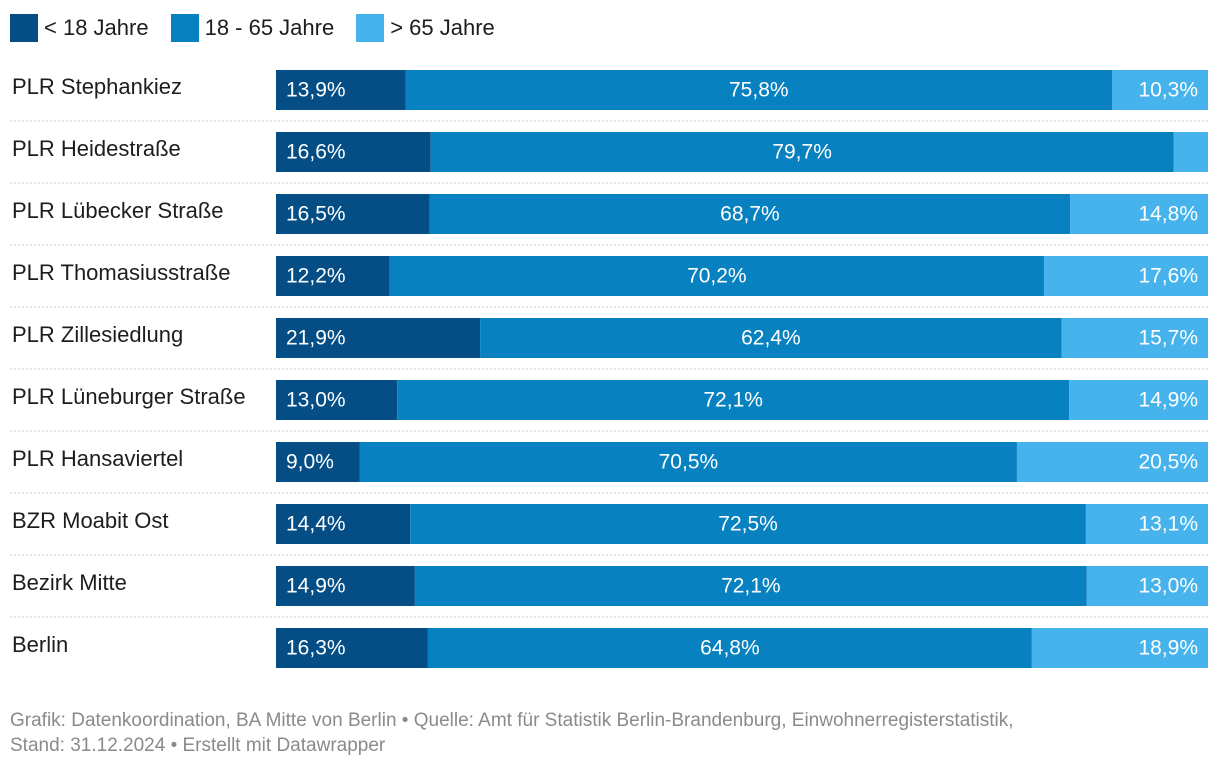 Image resolution: width=1220 pixels, height=770 pixels. I want to click on data-label: 9,0%, so click(310, 462).